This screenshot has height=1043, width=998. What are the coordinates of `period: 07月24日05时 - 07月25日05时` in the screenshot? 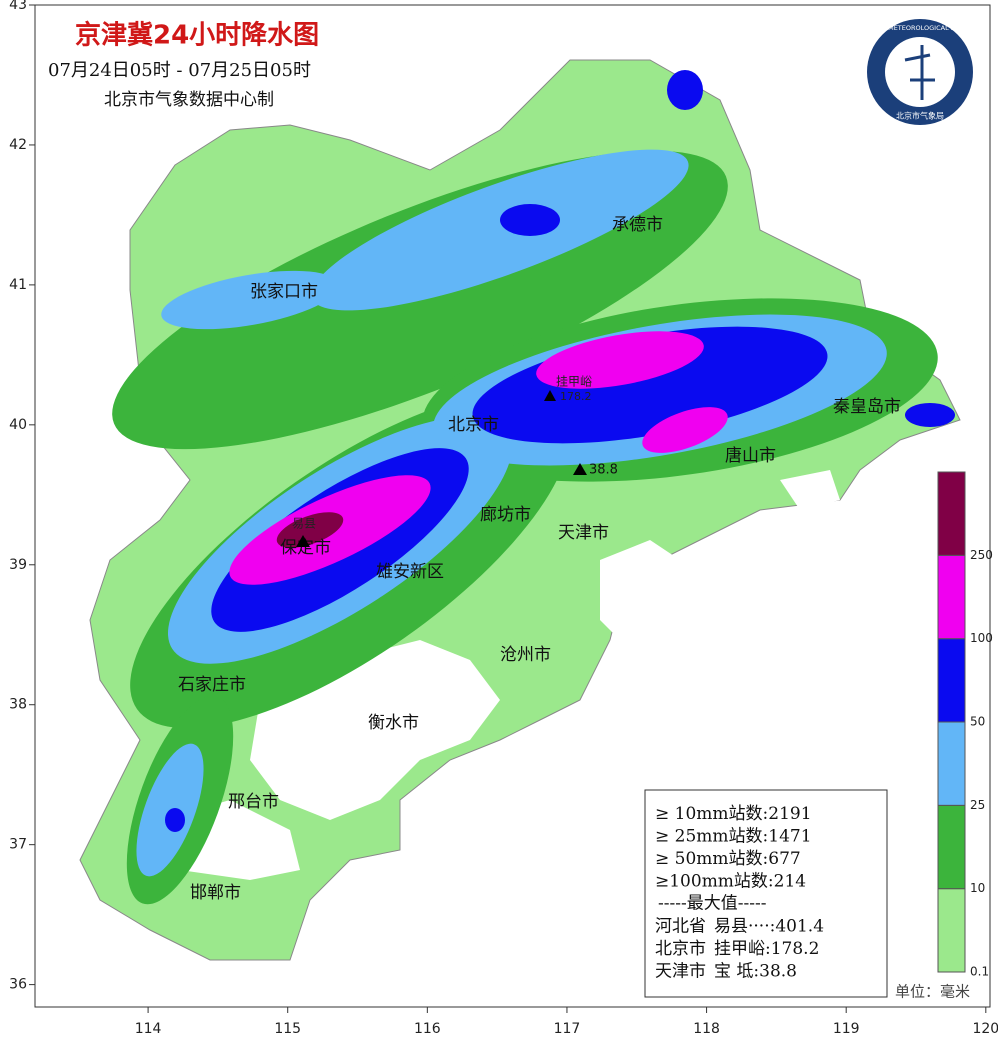 It's located at (179, 70).